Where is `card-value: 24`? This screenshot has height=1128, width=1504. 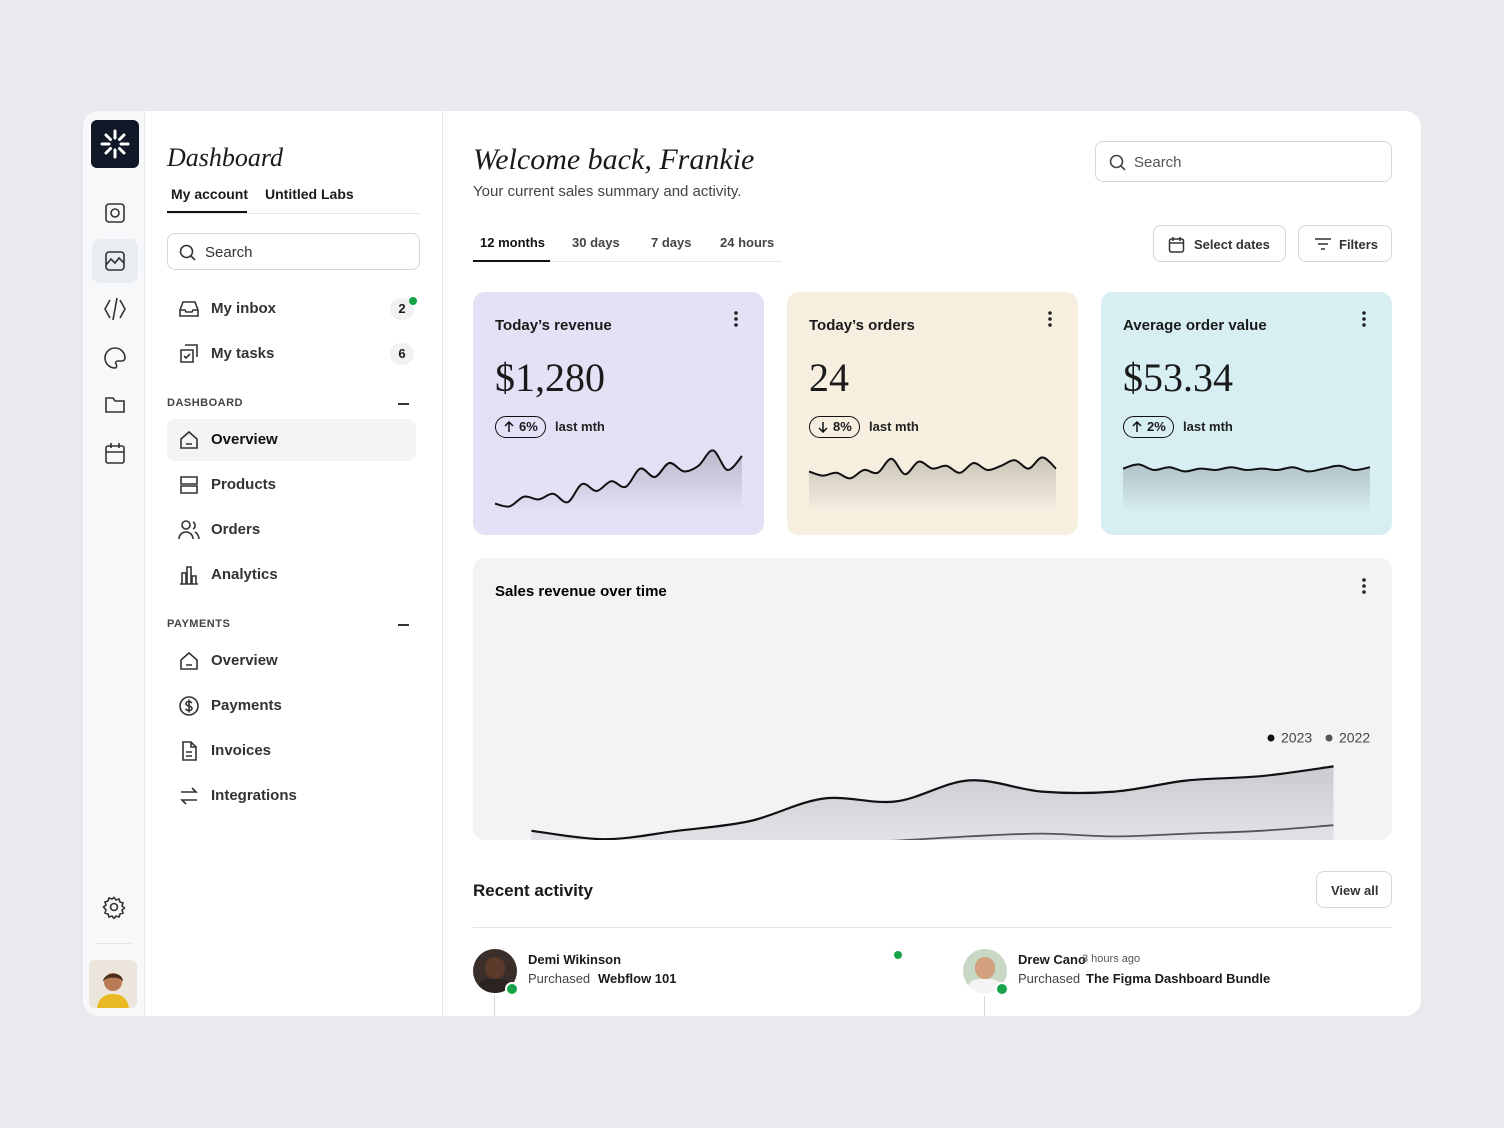 card-value: 24 is located at coordinates (829, 377).